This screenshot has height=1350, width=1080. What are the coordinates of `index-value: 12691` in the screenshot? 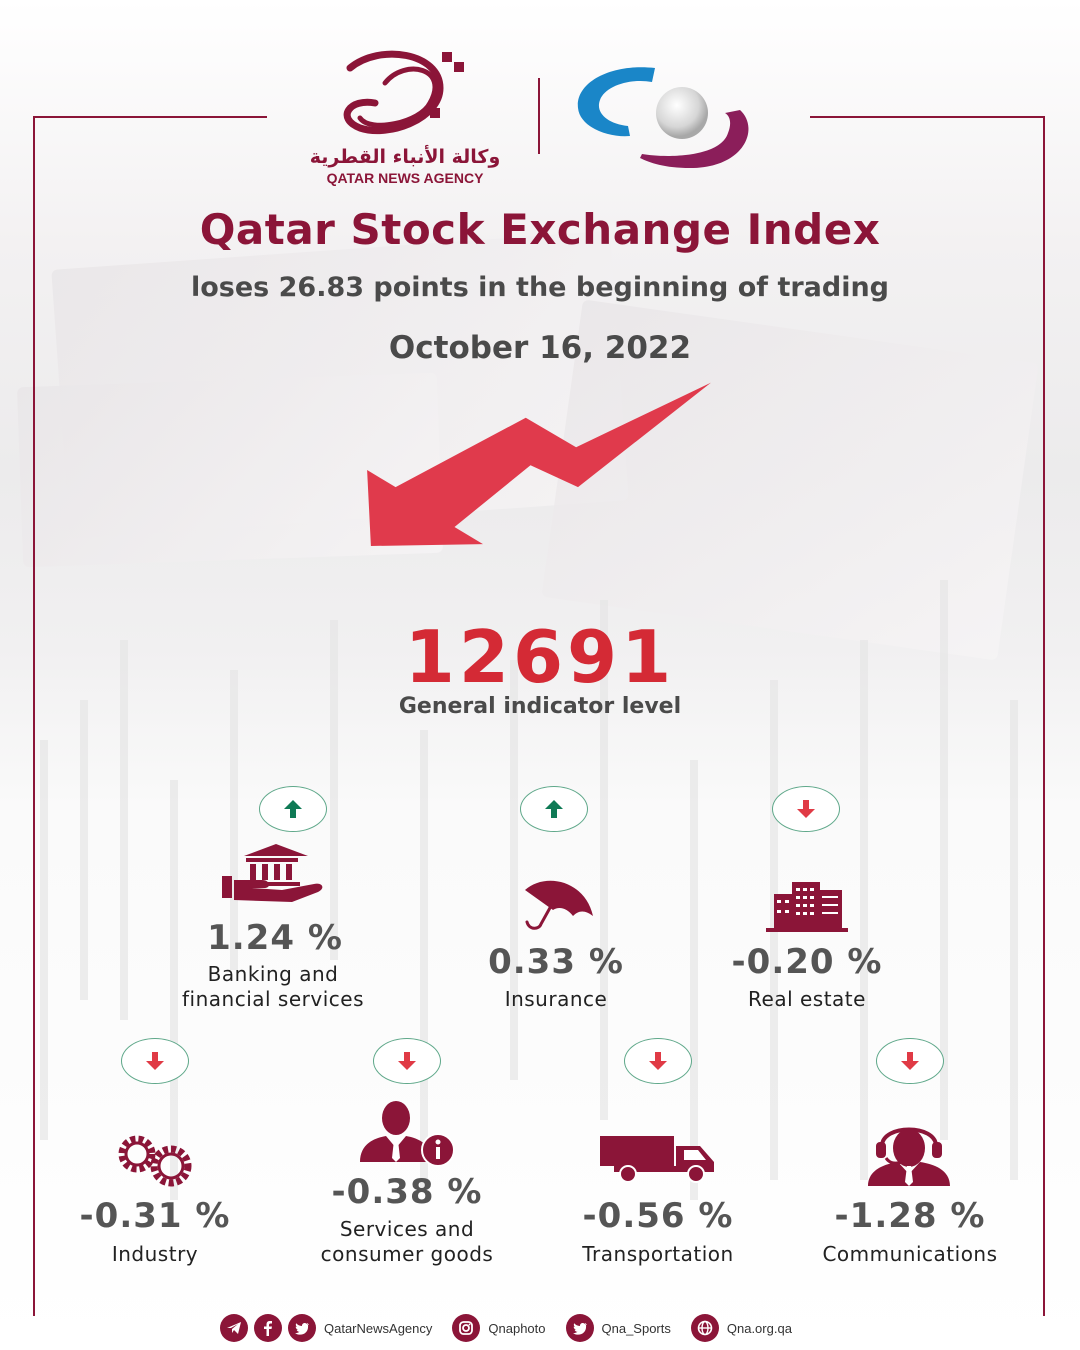 It's located at (540, 657).